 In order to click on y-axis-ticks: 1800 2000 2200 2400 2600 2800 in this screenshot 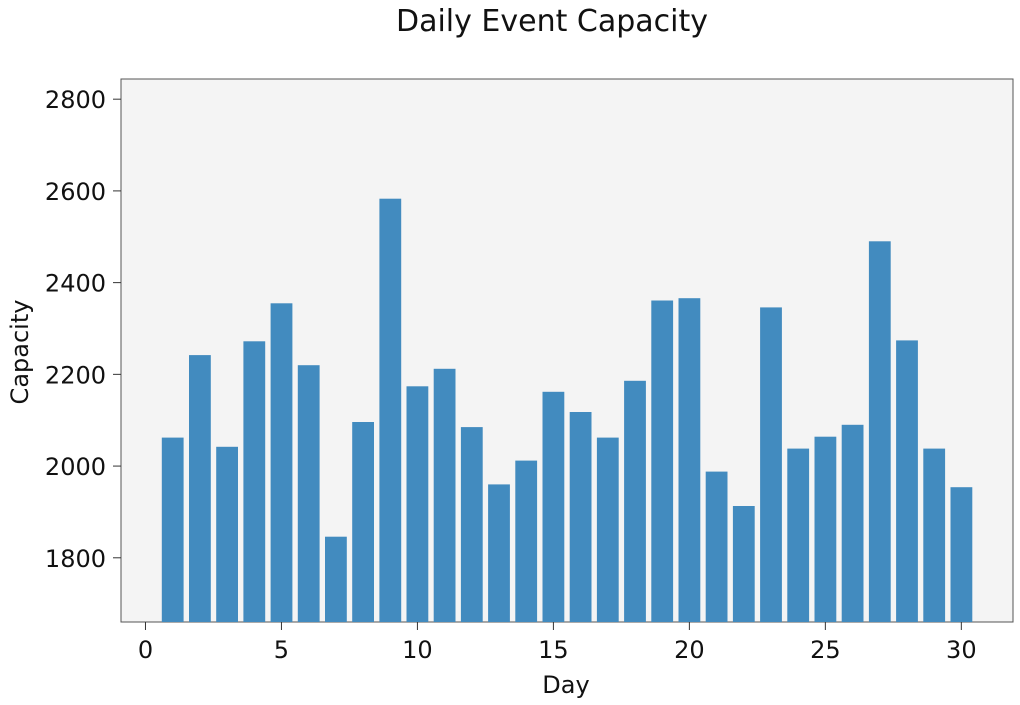, I will do `click(83, 329)`.